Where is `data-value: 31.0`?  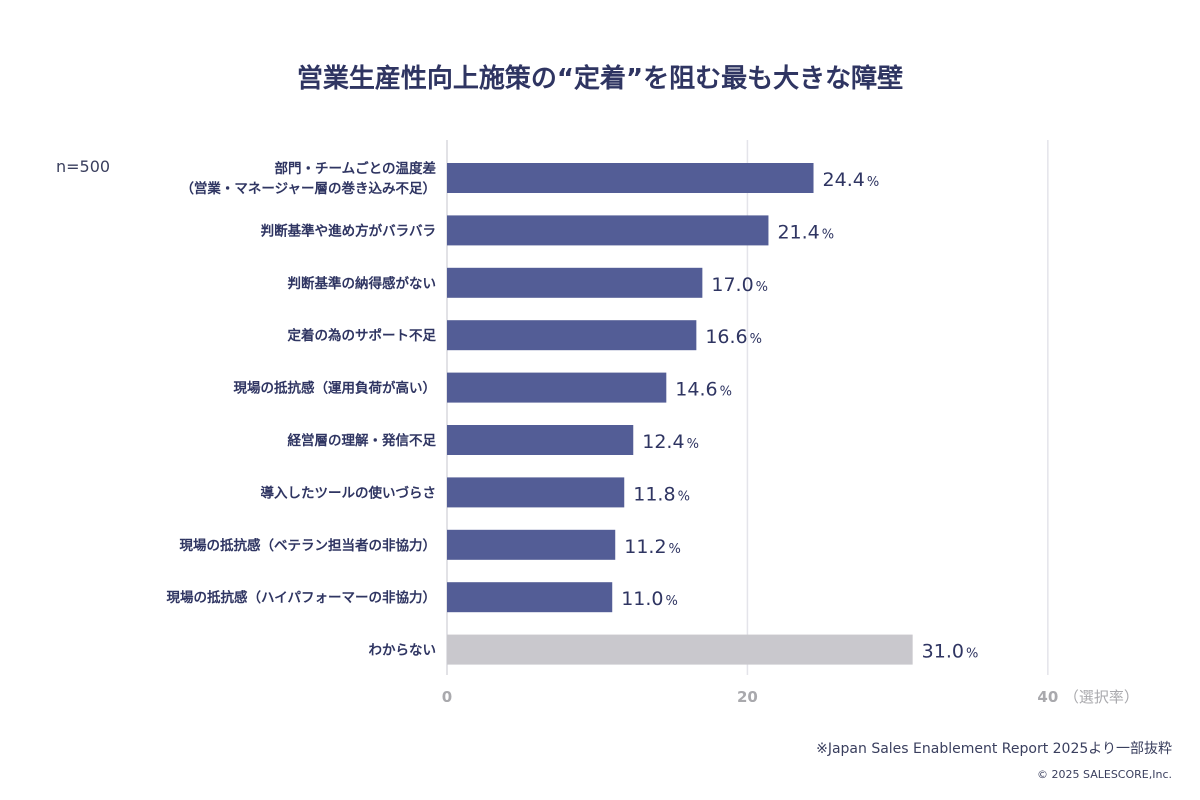 data-value: 31.0 is located at coordinates (943, 652).